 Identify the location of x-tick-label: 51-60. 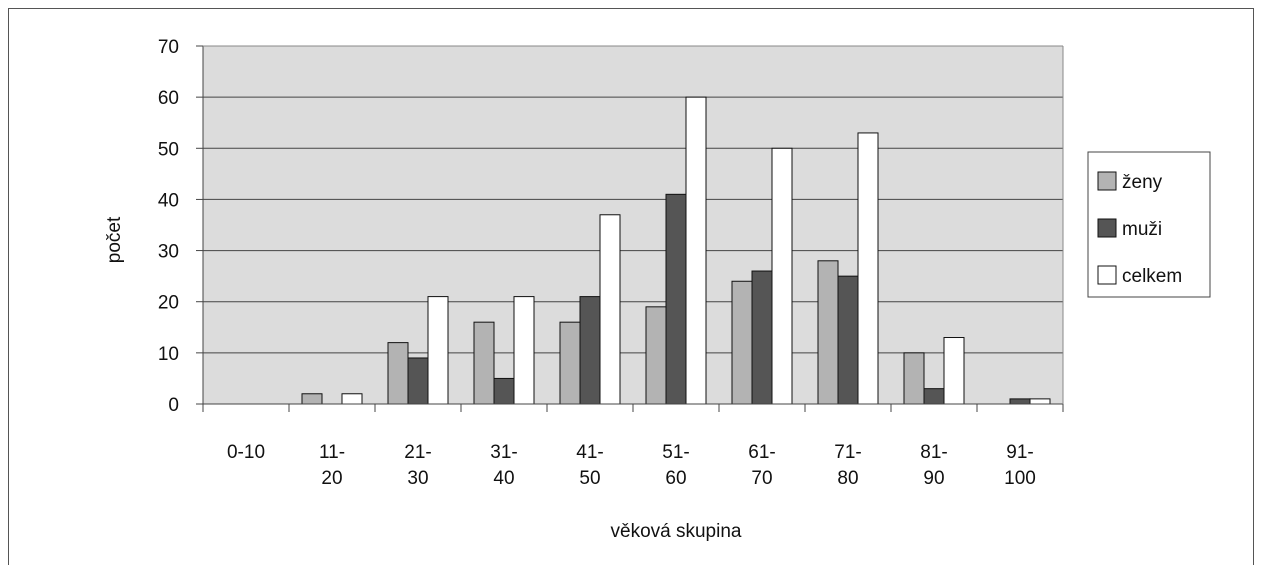
(675, 465).